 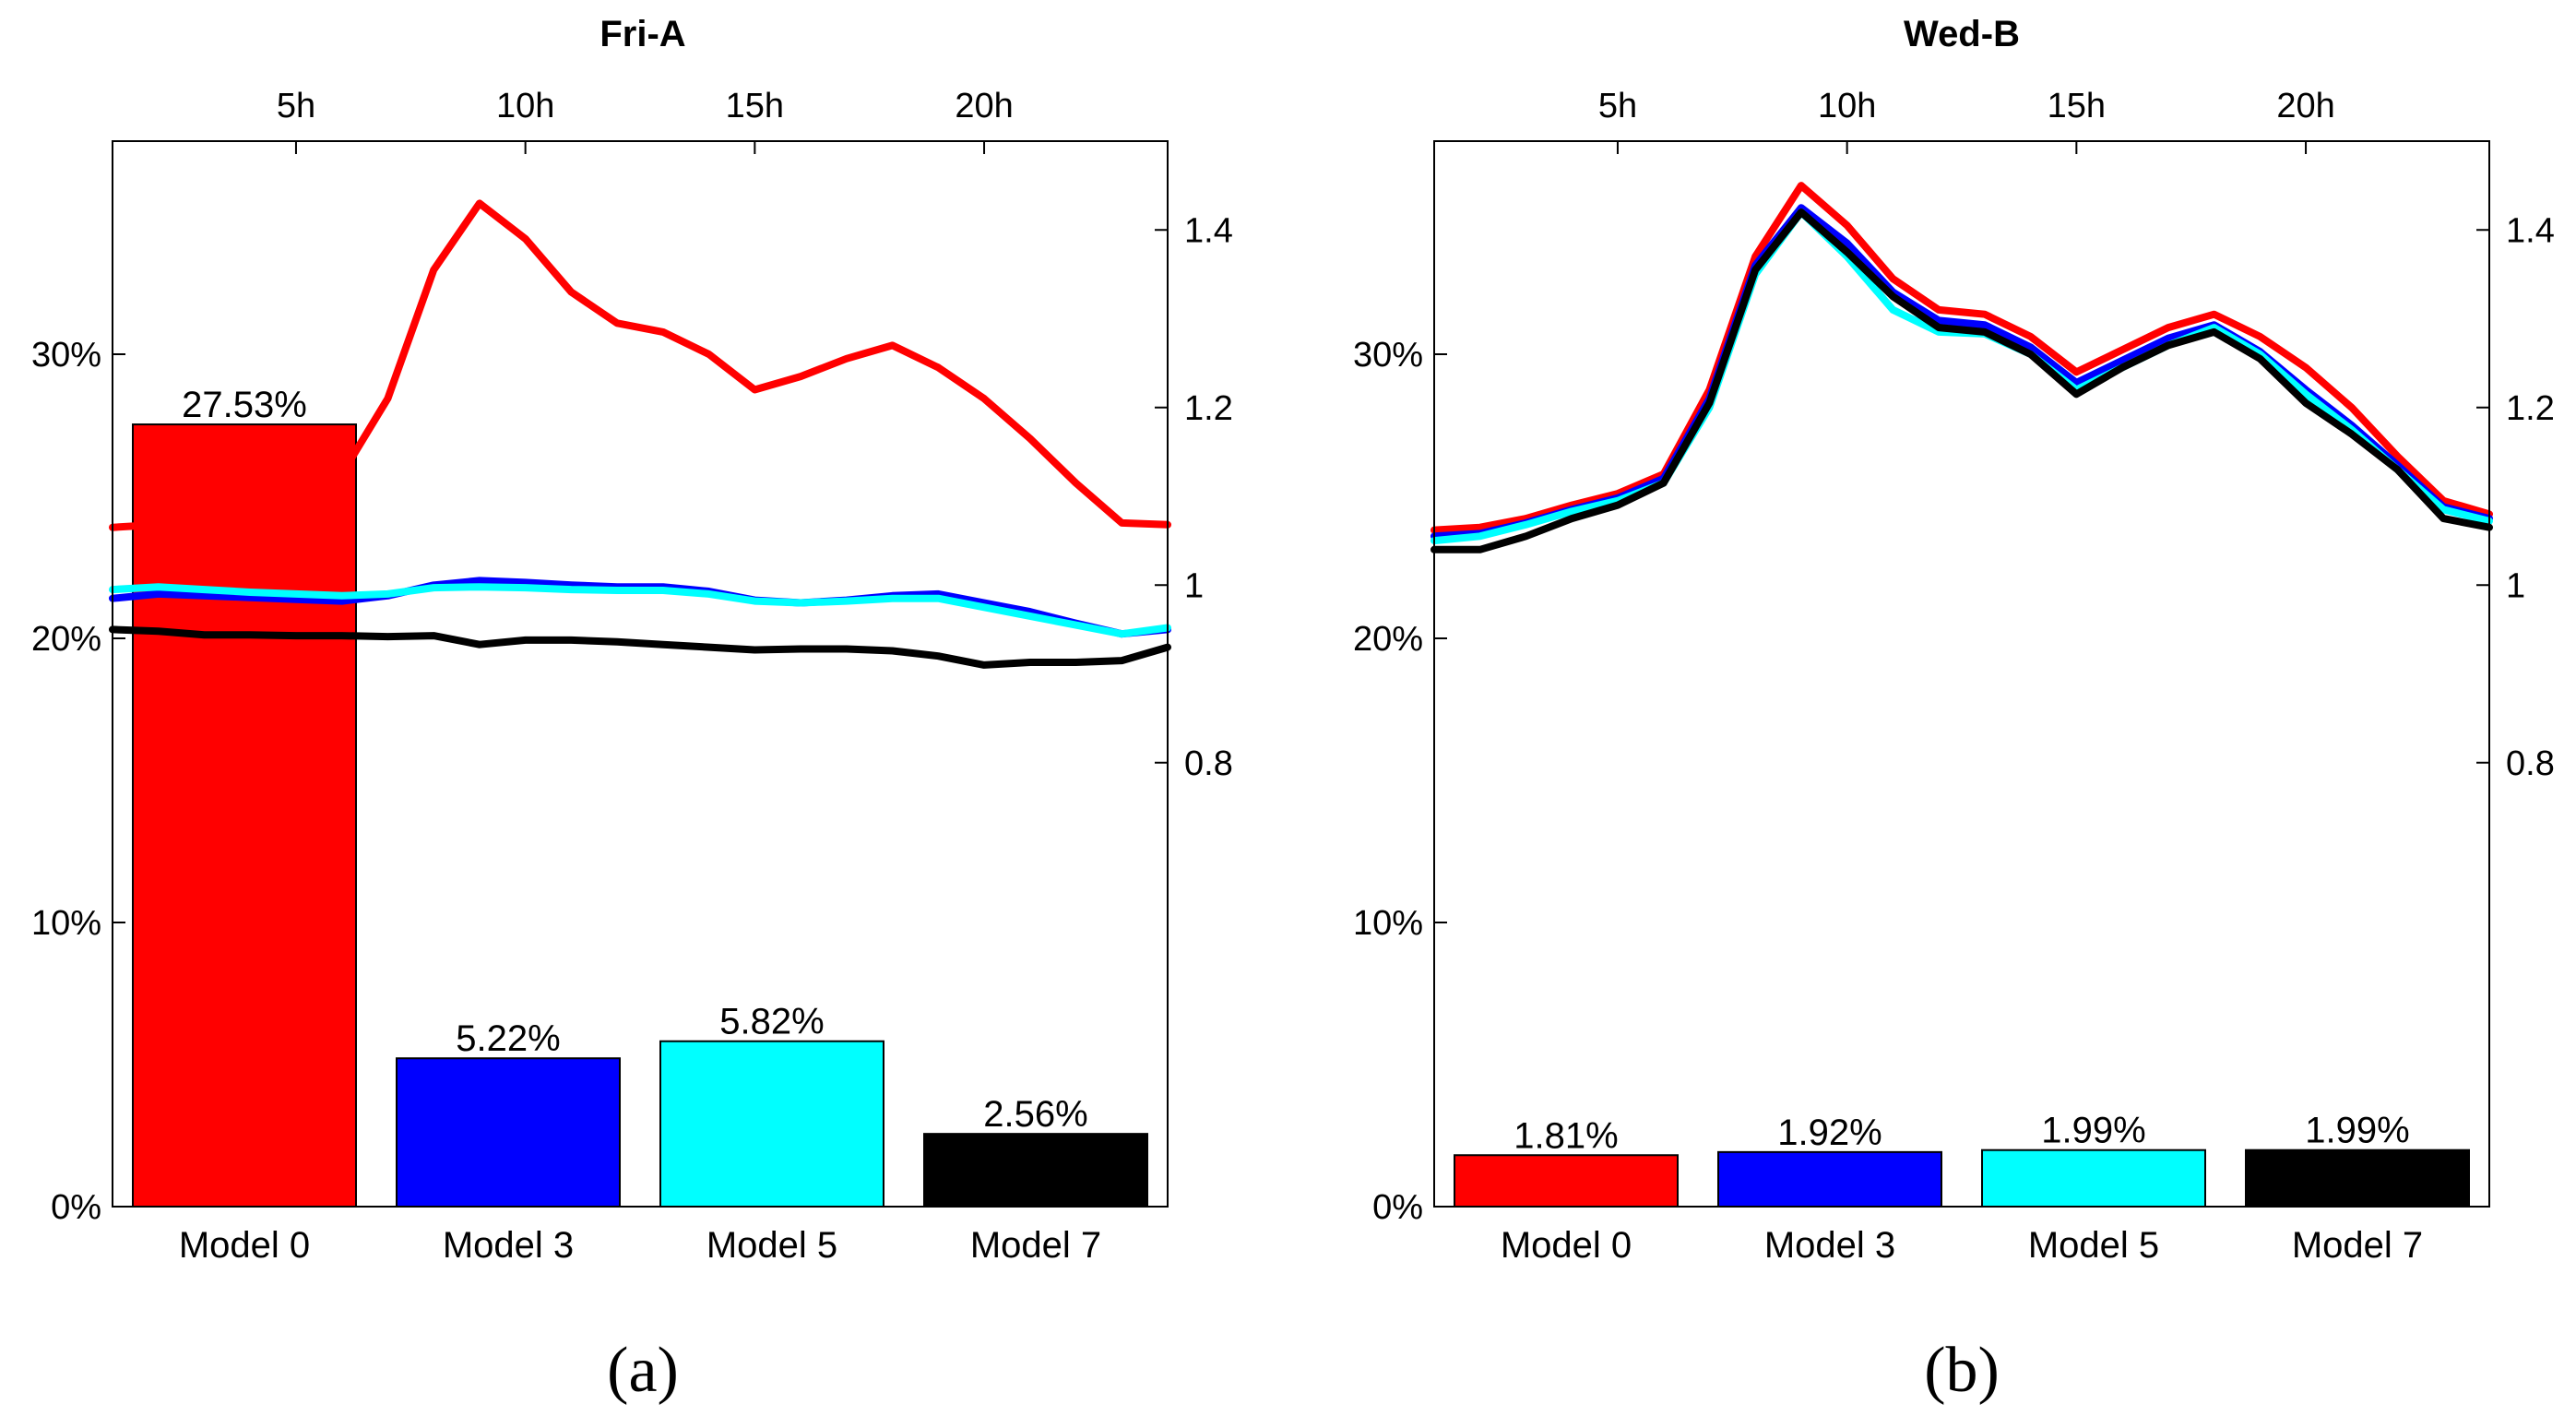 What do you see at coordinates (2530, 408) in the screenshot?
I see `right-tick-label-wed-b-2: 1.2` at bounding box center [2530, 408].